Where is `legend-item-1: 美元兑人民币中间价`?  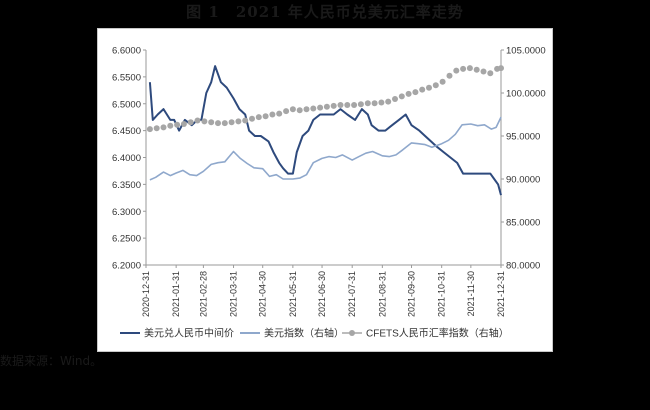 legend-item-1: 美元兑人民币中间价 is located at coordinates (177, 333).